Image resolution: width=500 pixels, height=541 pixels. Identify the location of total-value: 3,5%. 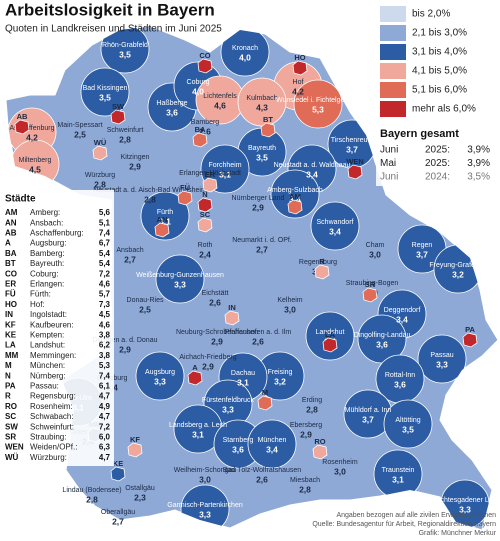
(478, 177).